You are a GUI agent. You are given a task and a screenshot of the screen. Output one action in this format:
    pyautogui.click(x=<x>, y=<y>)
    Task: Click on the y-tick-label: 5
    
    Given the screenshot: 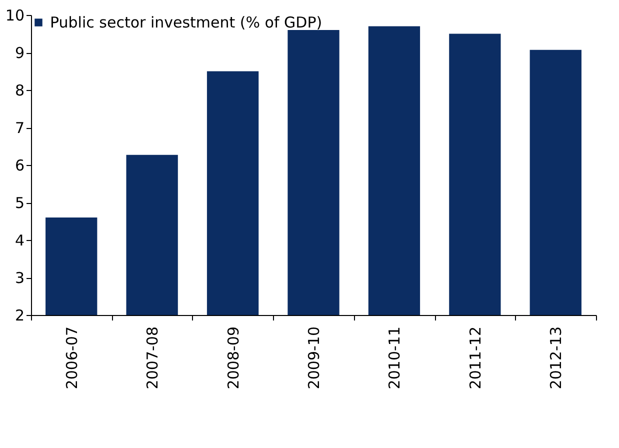 What is the action you would take?
    pyautogui.click(x=19, y=203)
    